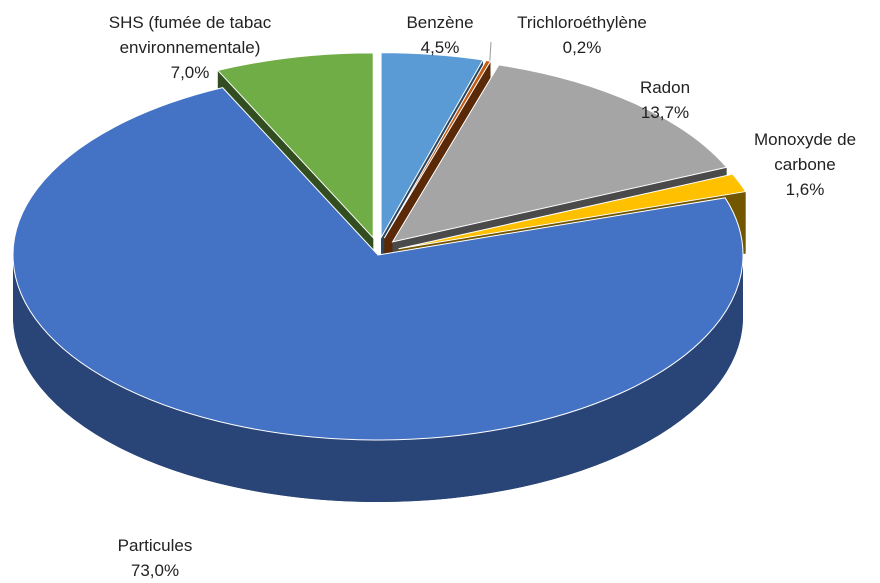  Describe the element at coordinates (665, 87) in the screenshot. I see `category-label: Radon` at that location.